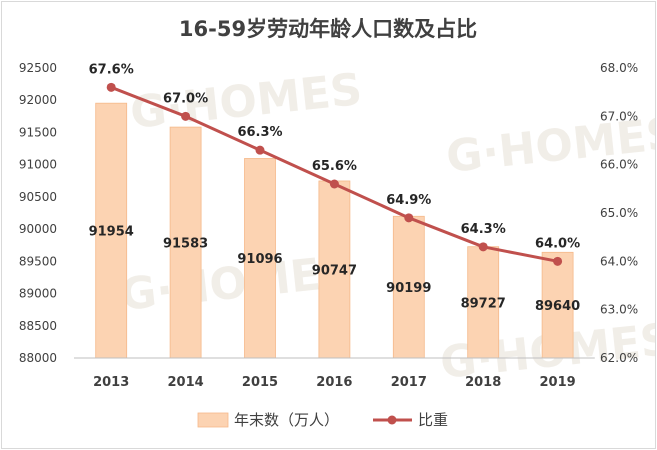 The width and height of the screenshot is (657, 450). I want to click on left-tick-label: 89000, so click(38, 294).